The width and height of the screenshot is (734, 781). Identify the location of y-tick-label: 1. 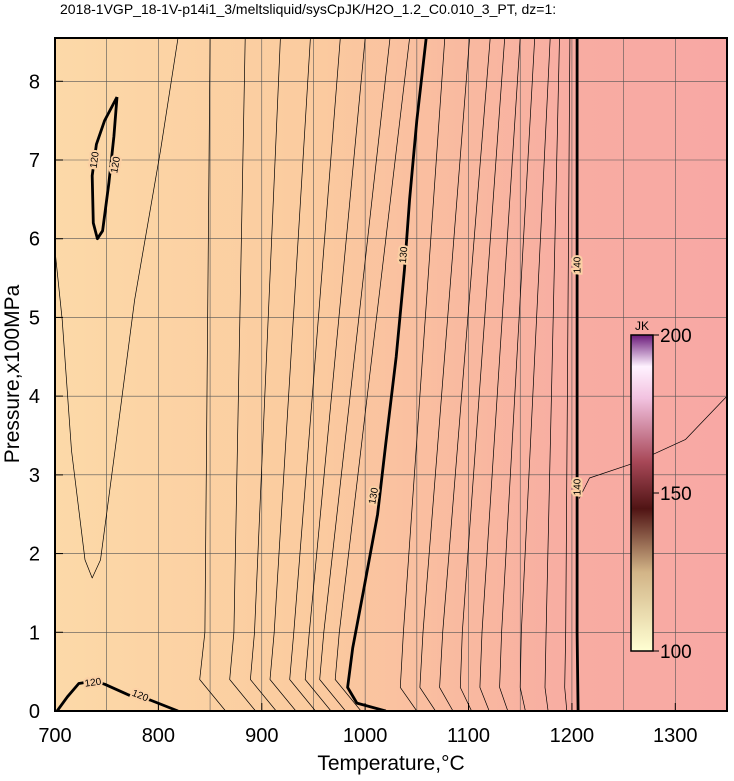
(34, 633).